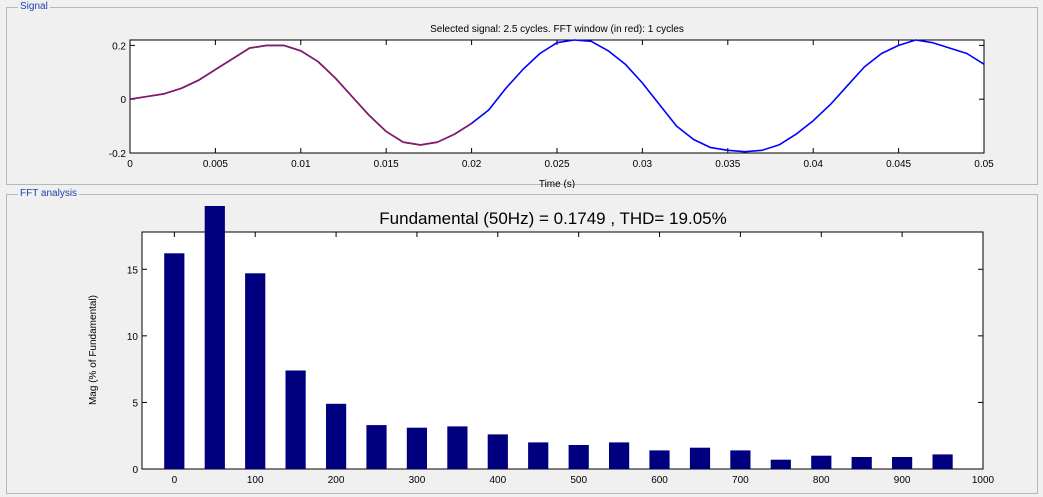 Image resolution: width=1043 pixels, height=497 pixels. Describe the element at coordinates (175, 480) in the screenshot. I see `fft-xtick-label: 0` at that location.